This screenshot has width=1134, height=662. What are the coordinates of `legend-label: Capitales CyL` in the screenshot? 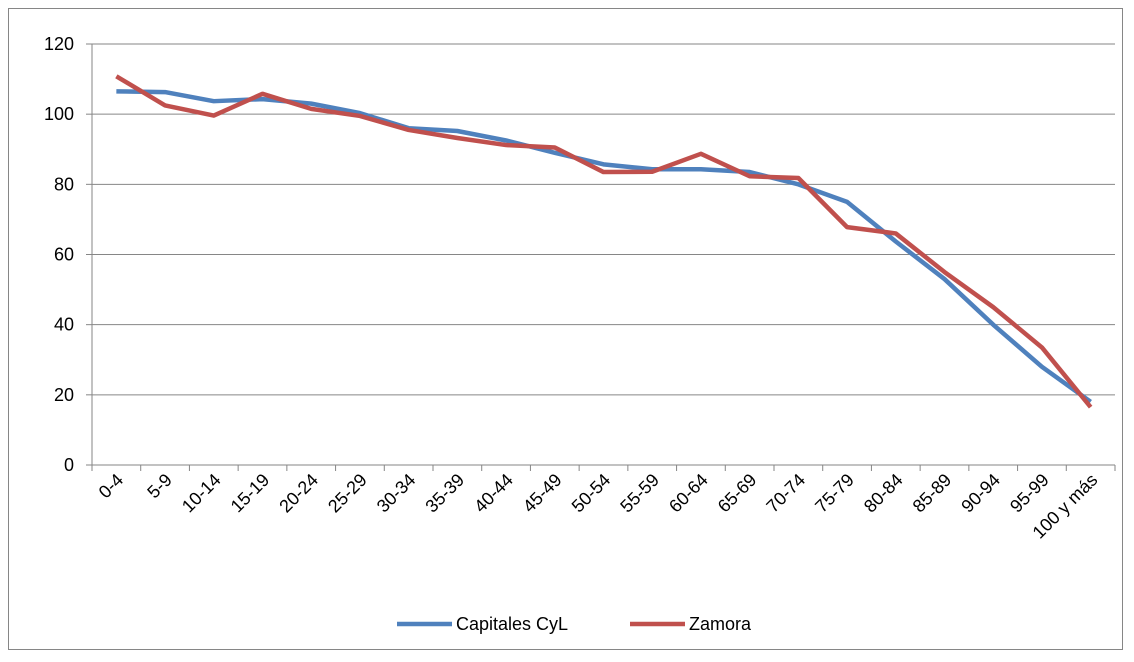 It's located at (512, 624).